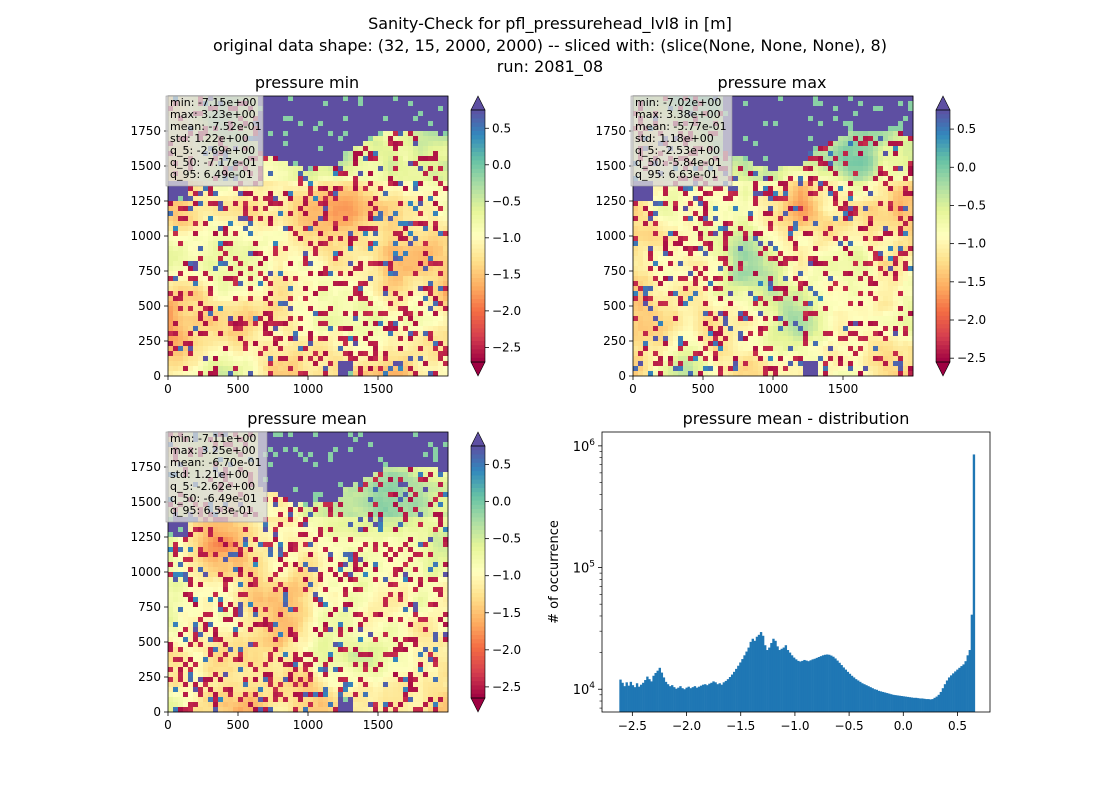 Image resolution: width=1100 pixels, height=800 pixels. Describe the element at coordinates (145, 201) in the screenshot. I see `y-tick-label: 1250` at that location.